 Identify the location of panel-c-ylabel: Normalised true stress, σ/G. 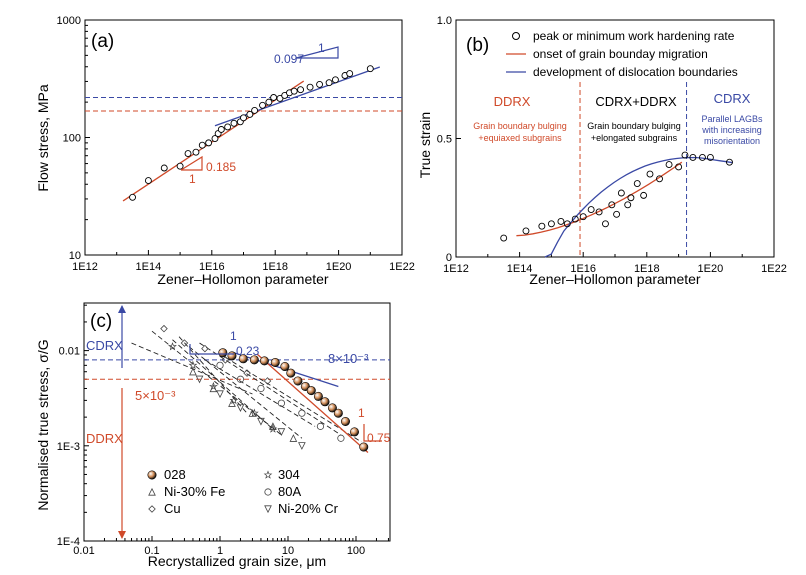
(43, 424).